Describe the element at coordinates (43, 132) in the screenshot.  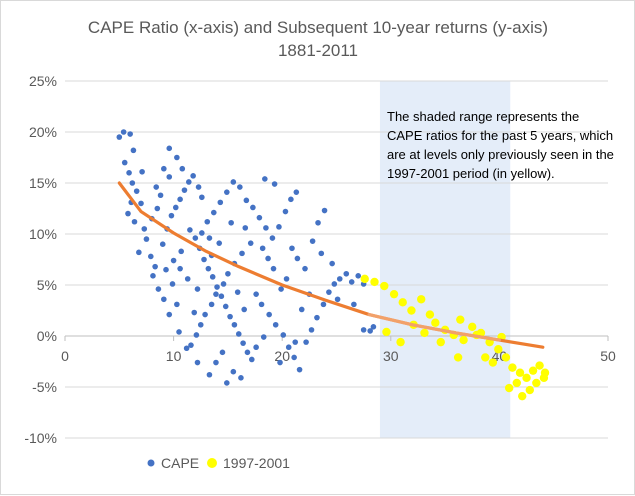
I see `y-tick-label: 20%` at that location.